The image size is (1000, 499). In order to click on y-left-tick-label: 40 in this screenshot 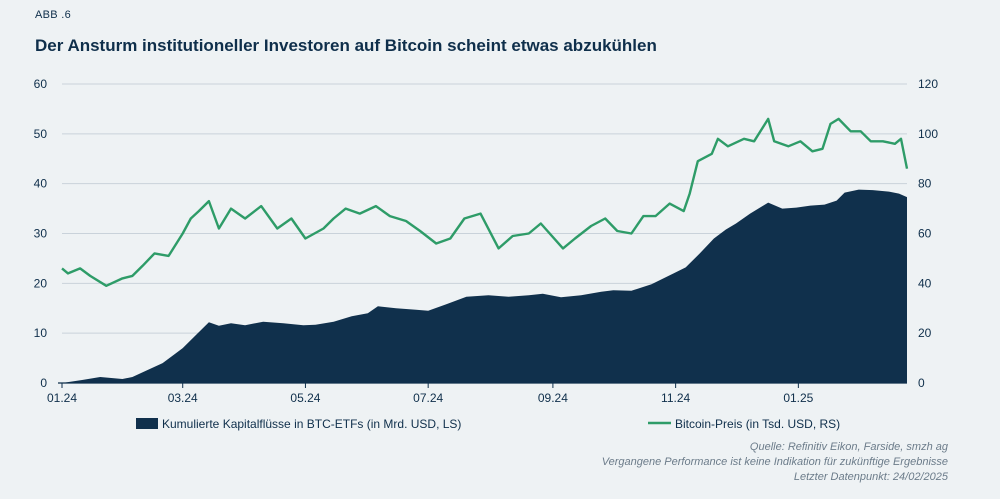, I will do `click(41, 184)`.